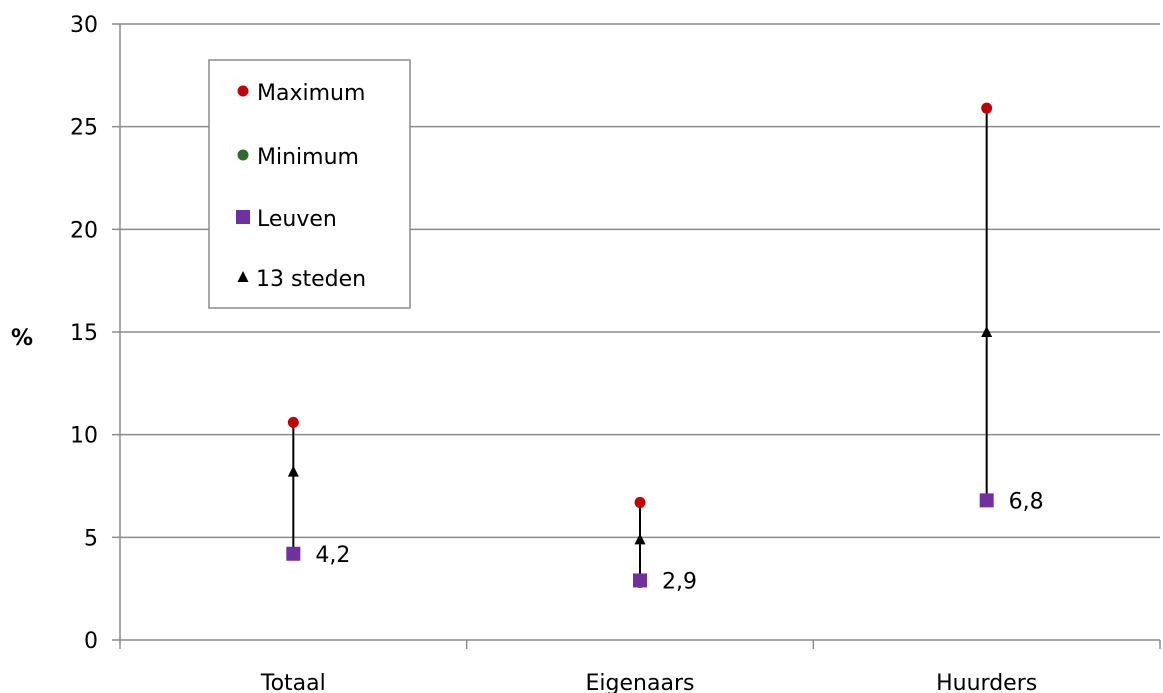 Image resolution: width=1163 pixels, height=693 pixels. I want to click on data-label: 2,9, so click(679, 581).